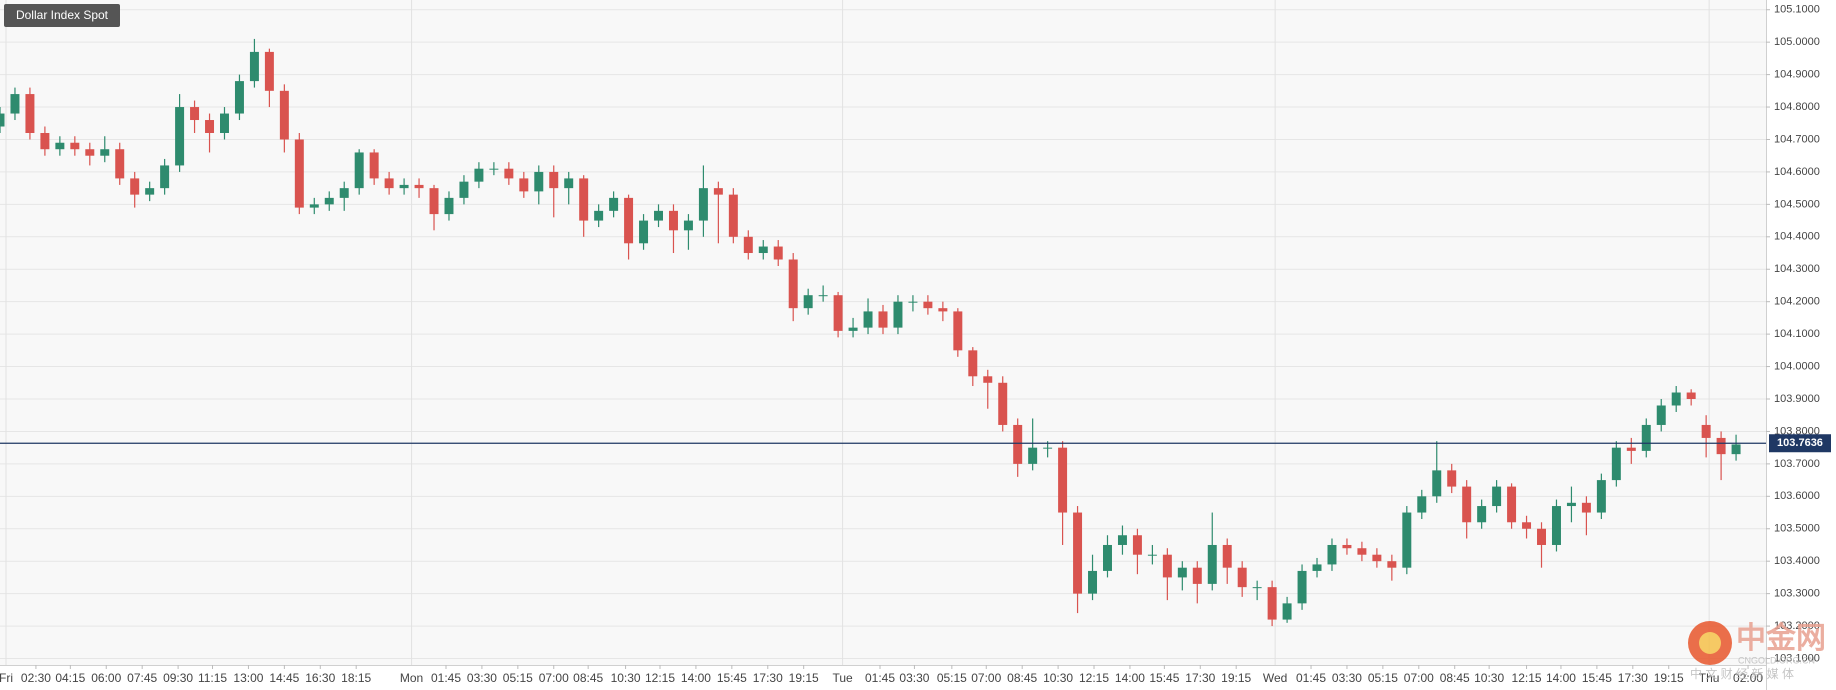  What do you see at coordinates (482, 678) in the screenshot?
I see `x-tick-label: 03:30` at bounding box center [482, 678].